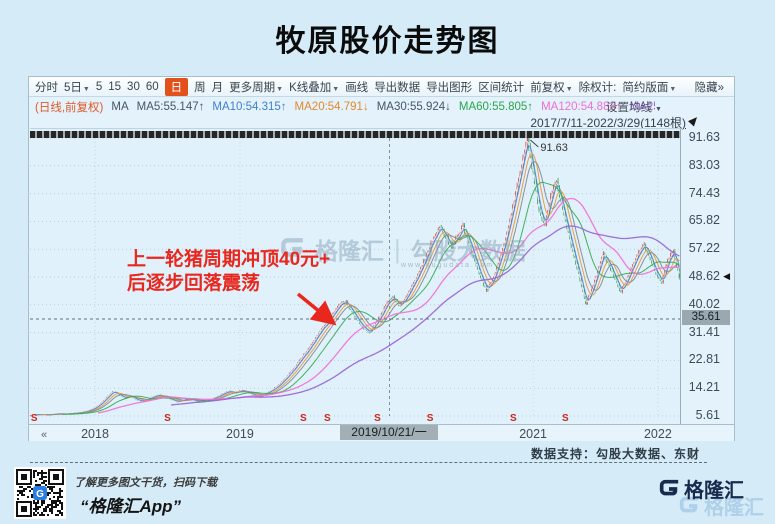 Image resolution: width=775 pixels, height=524 pixels. I want to click on watermark: 格隆汇 | 勾股大数据, so click(402, 249).